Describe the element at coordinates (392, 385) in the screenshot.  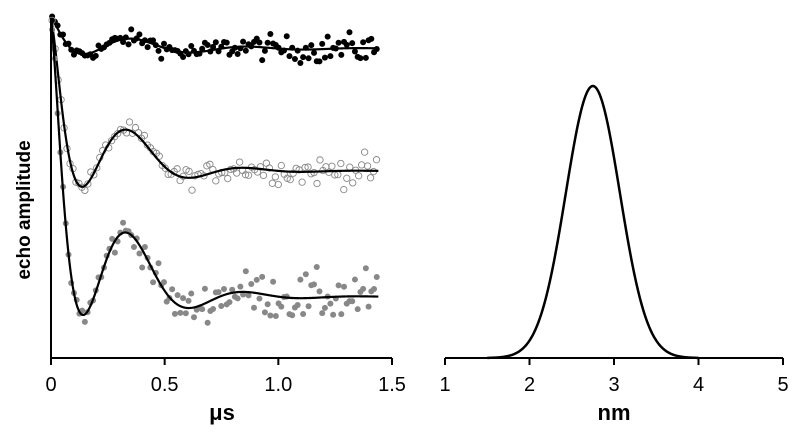
I see `left-x-tick-label: 1.5` at that location.